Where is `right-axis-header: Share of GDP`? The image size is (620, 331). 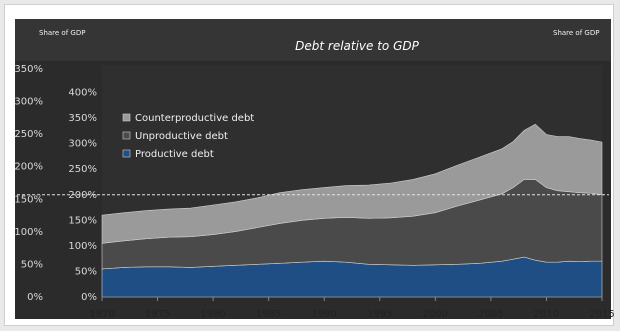 right-axis-header: Share of GDP is located at coordinates (576, 33).